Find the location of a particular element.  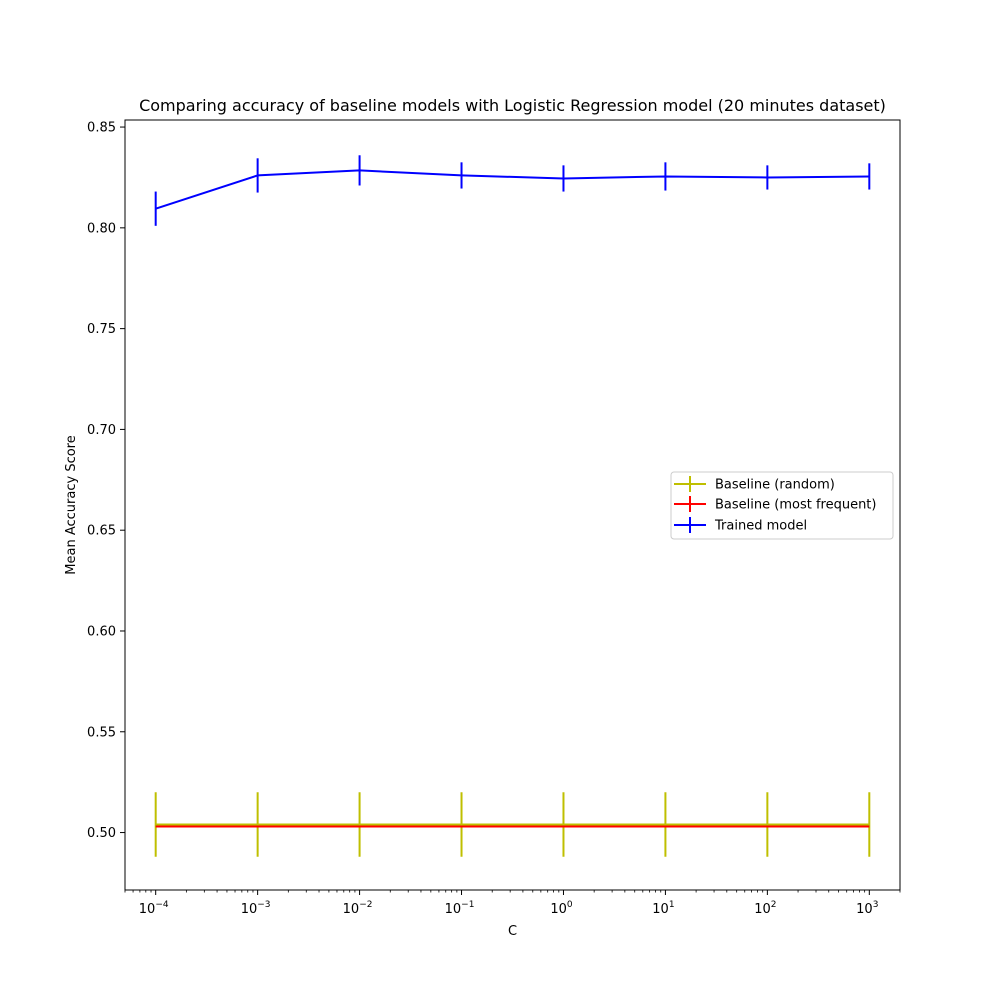

legend-frame is located at coordinates (782, 505).